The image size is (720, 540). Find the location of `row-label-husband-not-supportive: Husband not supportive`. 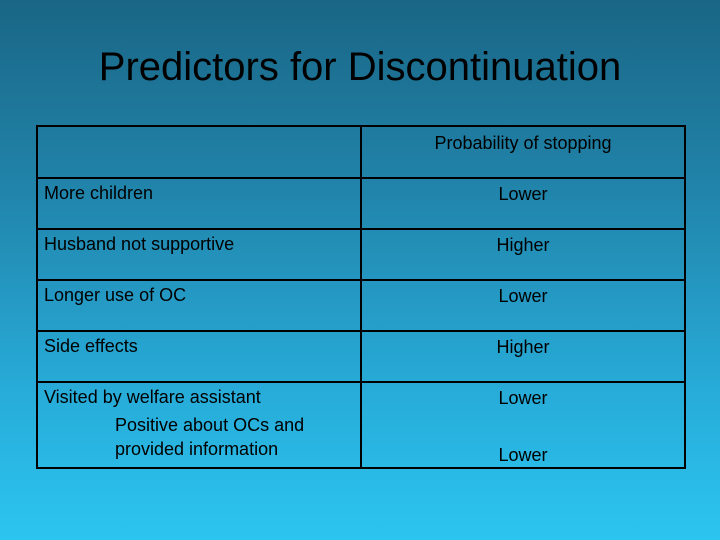

row-label-husband-not-supportive: Husband not supportive is located at coordinates (139, 244).